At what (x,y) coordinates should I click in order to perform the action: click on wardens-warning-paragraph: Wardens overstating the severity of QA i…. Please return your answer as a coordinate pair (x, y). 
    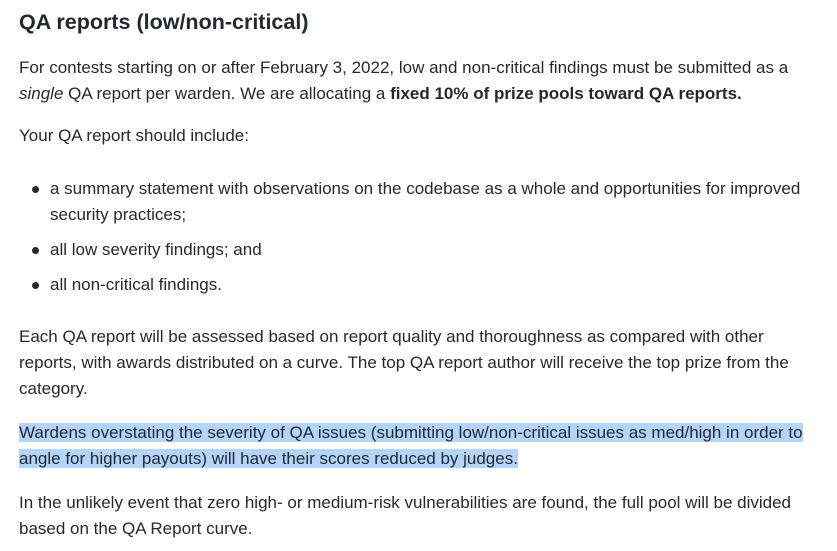
    Looking at the image, I should click on (419, 446).